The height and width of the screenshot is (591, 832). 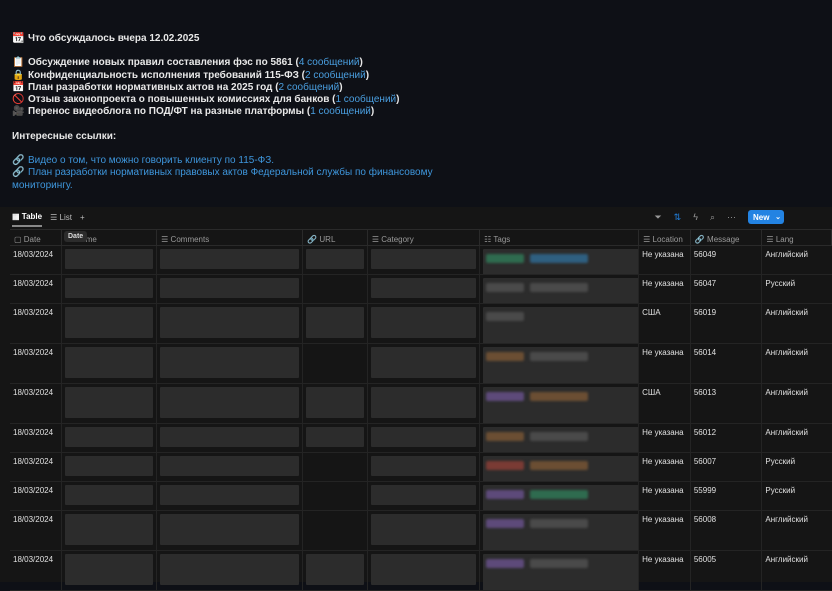 What do you see at coordinates (727, 467) in the screenshot?
I see `cell-message: 56007` at bounding box center [727, 467].